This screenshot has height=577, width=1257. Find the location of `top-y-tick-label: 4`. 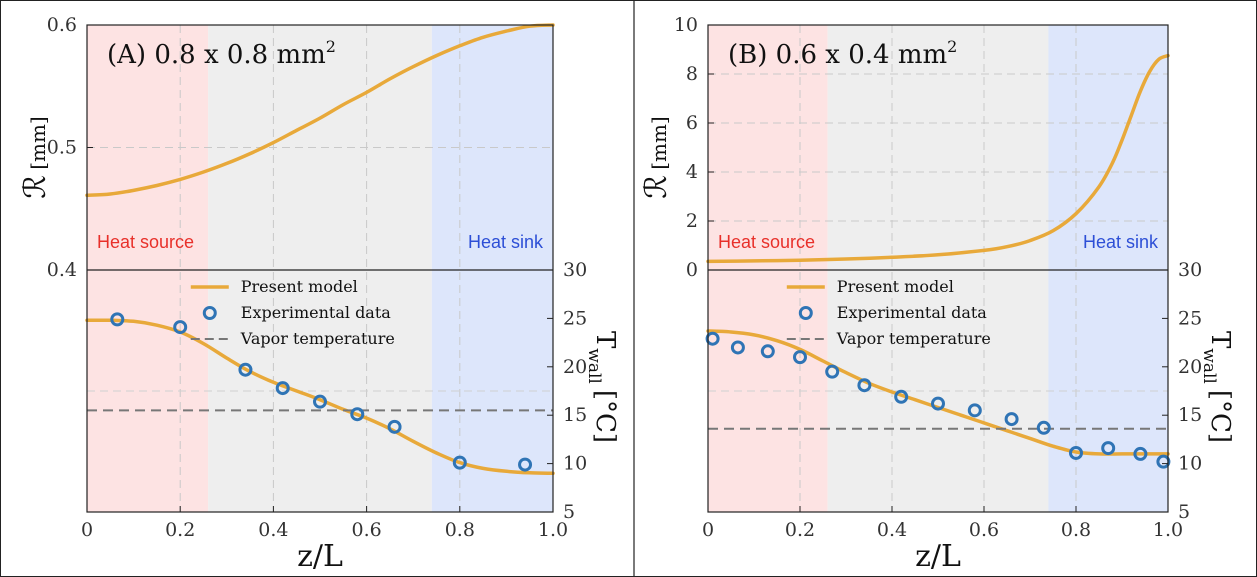

top-y-tick-label: 4 is located at coordinates (692, 172).